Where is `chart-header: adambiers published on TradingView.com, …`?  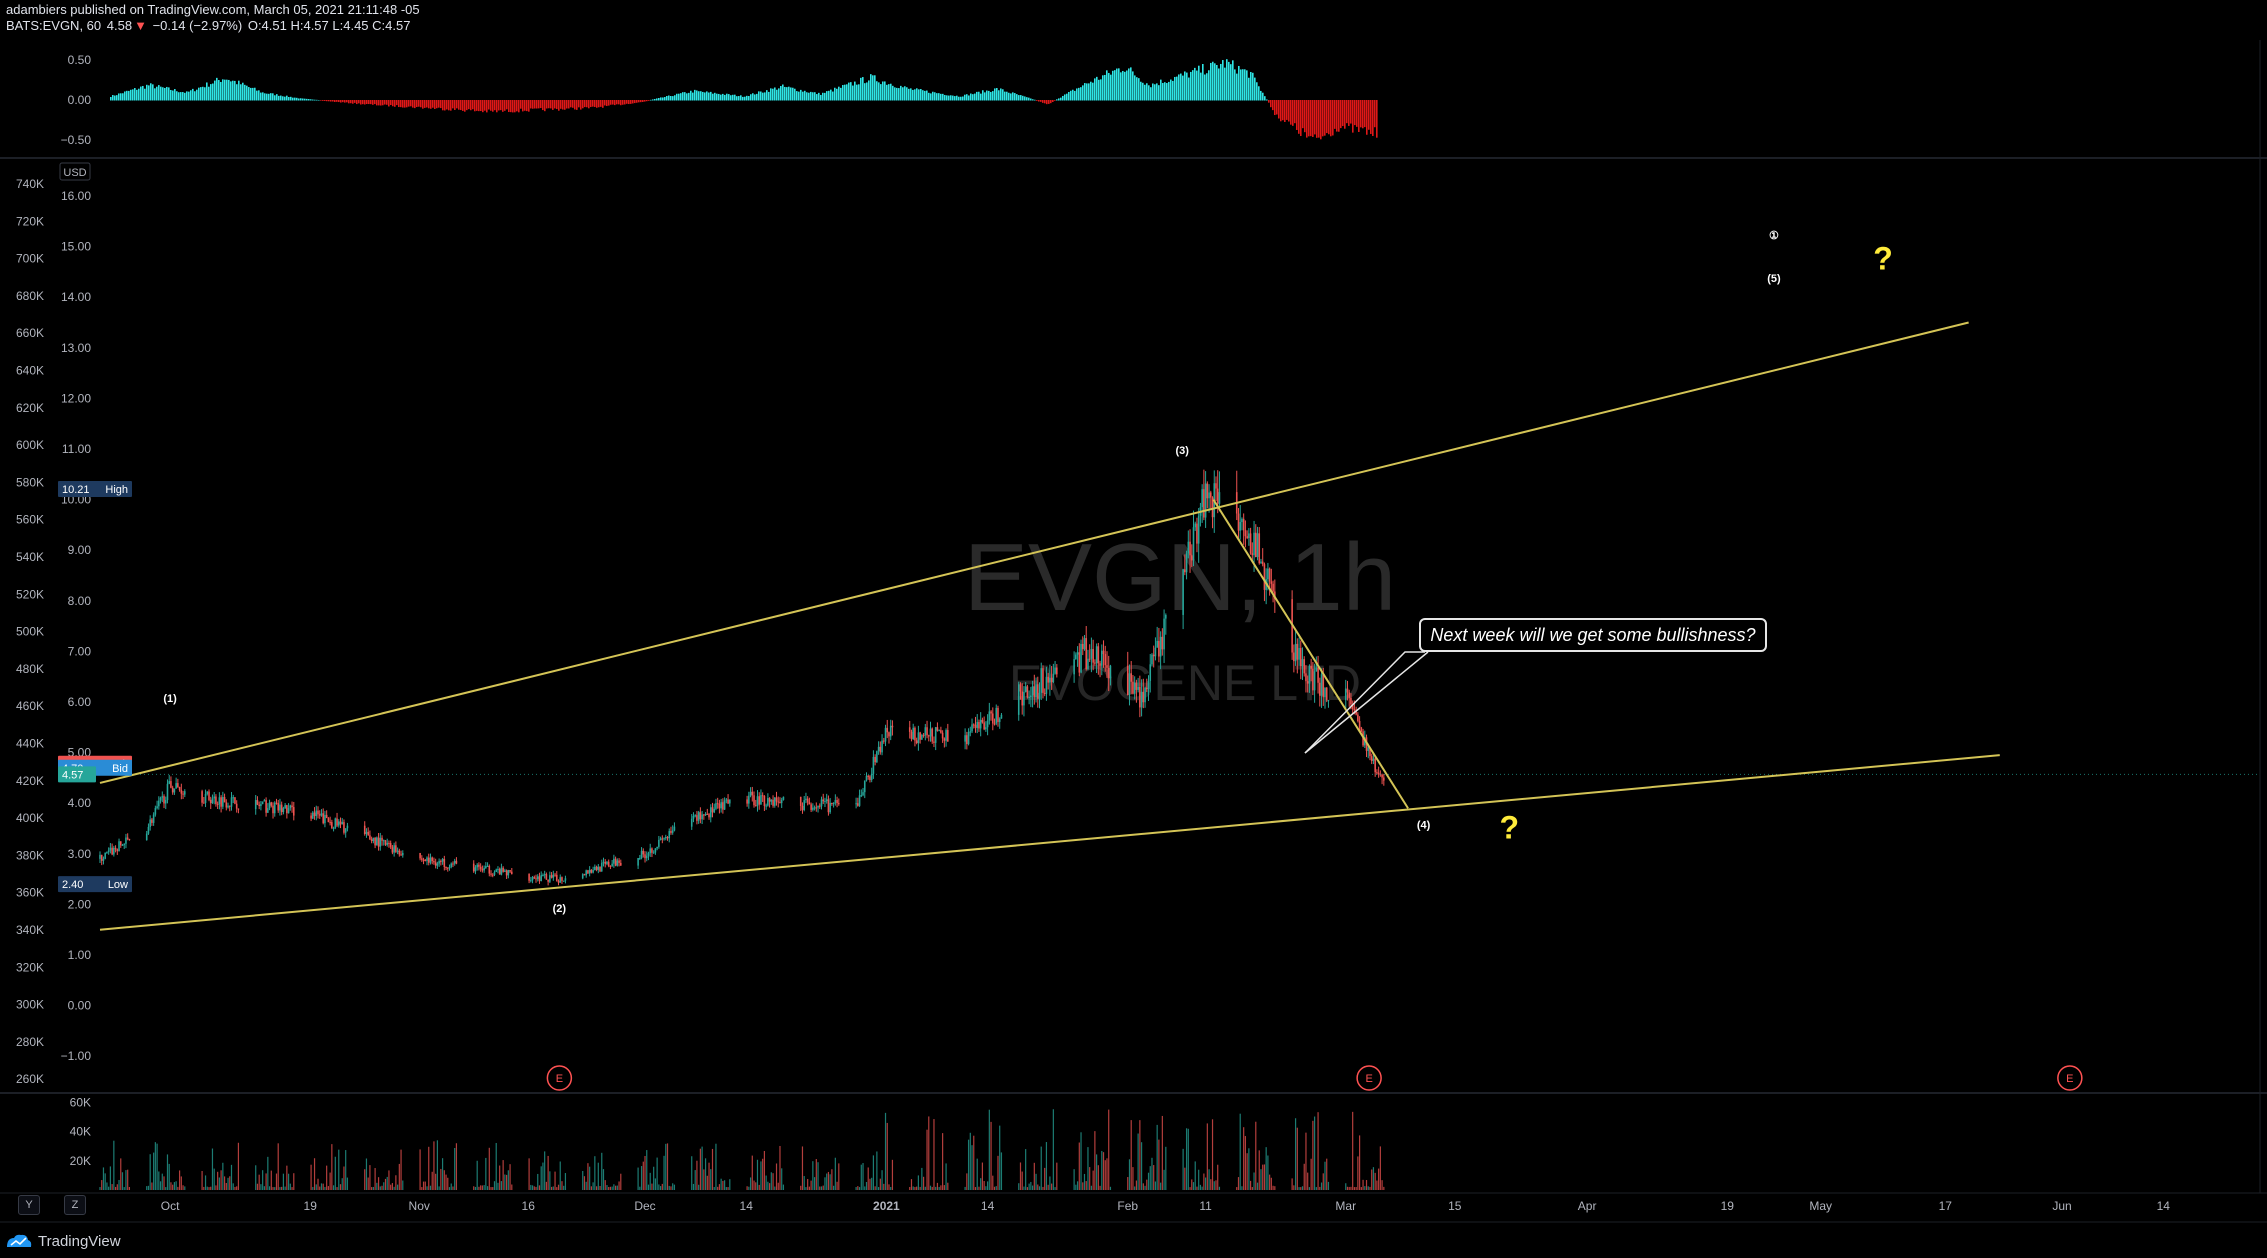 chart-header: adambiers published on TradingView.com, … is located at coordinates (213, 18).